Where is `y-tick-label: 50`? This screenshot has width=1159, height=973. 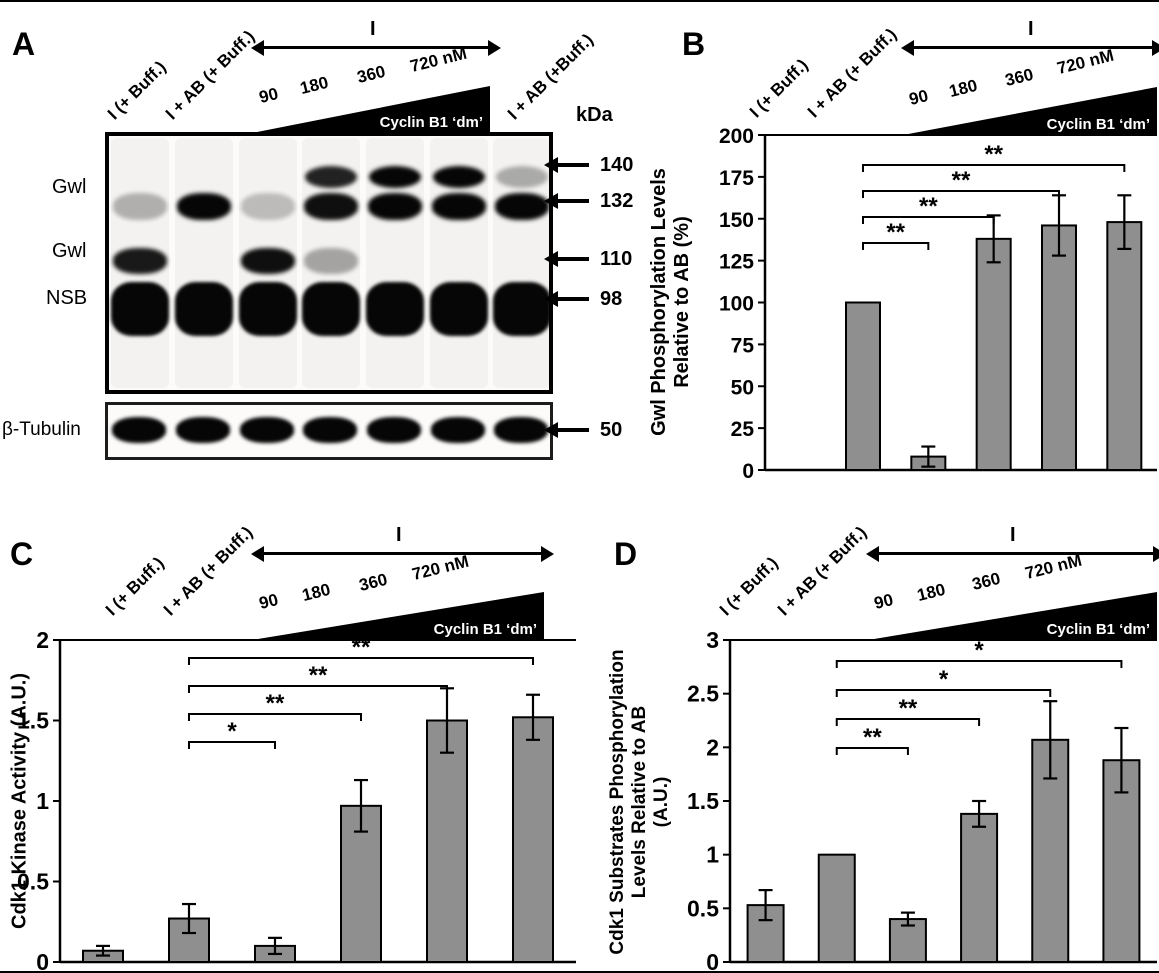 y-tick-label: 50 is located at coordinates (742, 387).